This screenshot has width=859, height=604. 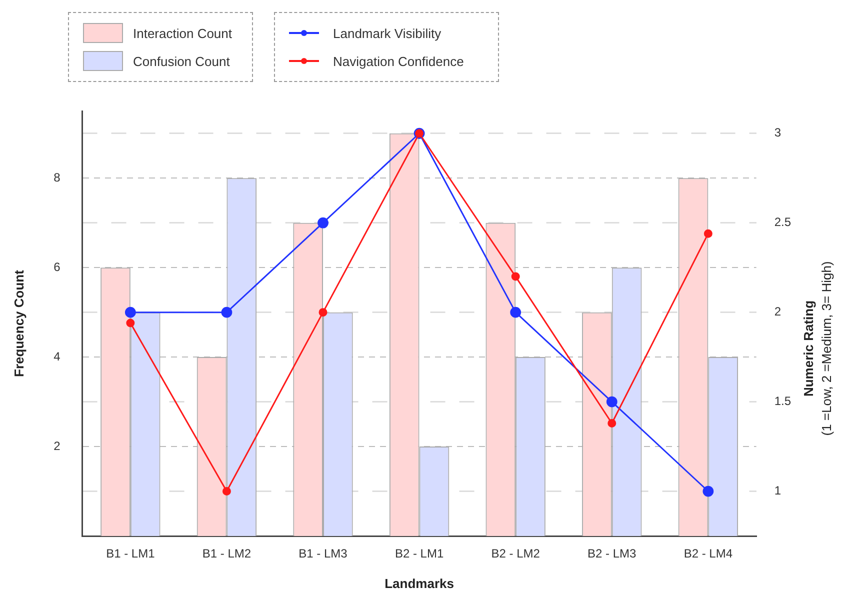 What do you see at coordinates (18, 323) in the screenshot?
I see `y-axis-title: Frequency Count` at bounding box center [18, 323].